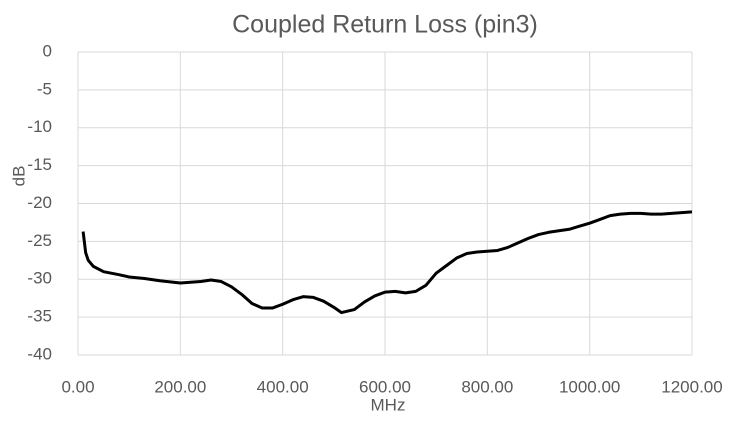 The width and height of the screenshot is (735, 426). What do you see at coordinates (39, 316) in the screenshot?
I see `y-tick-label: -35` at bounding box center [39, 316].